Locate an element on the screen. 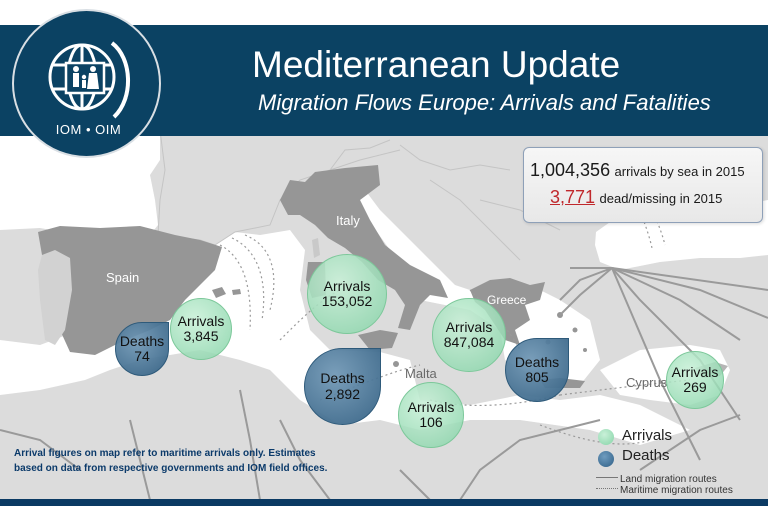 This screenshot has width=768, height=506. bubble-value: 805 is located at coordinates (537, 377).